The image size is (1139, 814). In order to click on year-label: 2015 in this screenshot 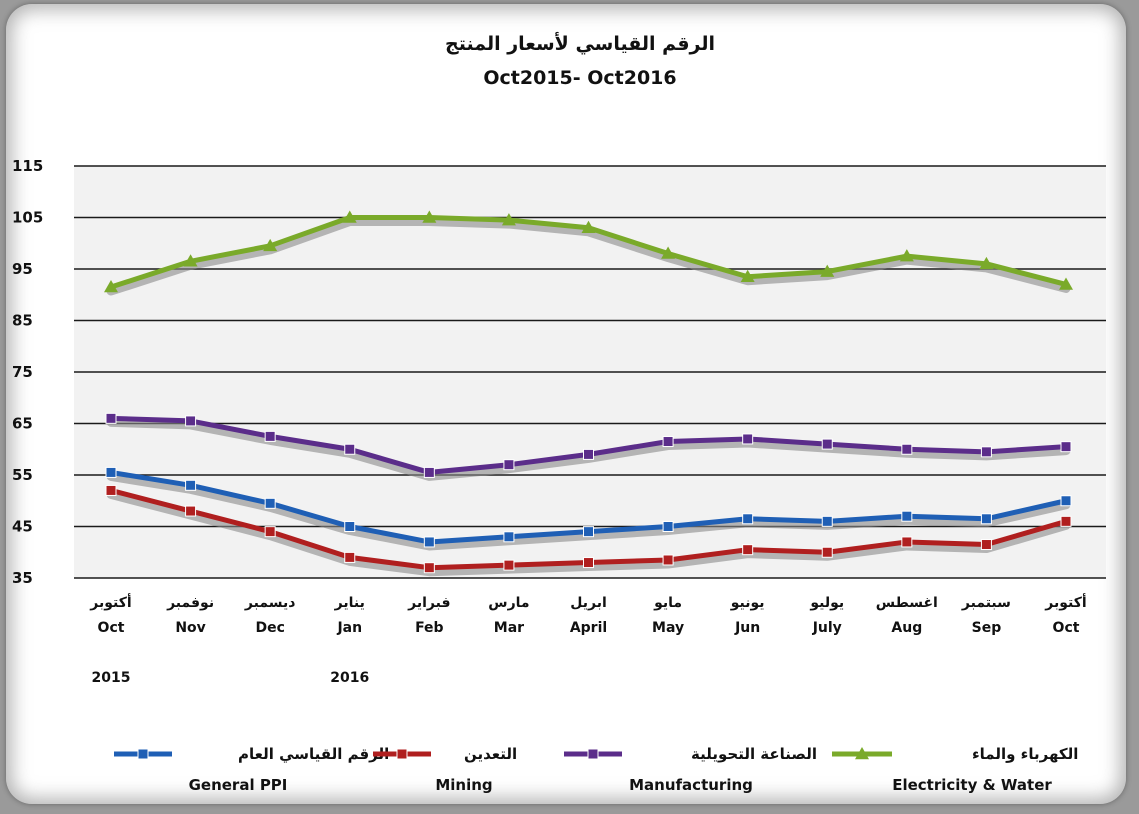, I will do `click(111, 678)`.